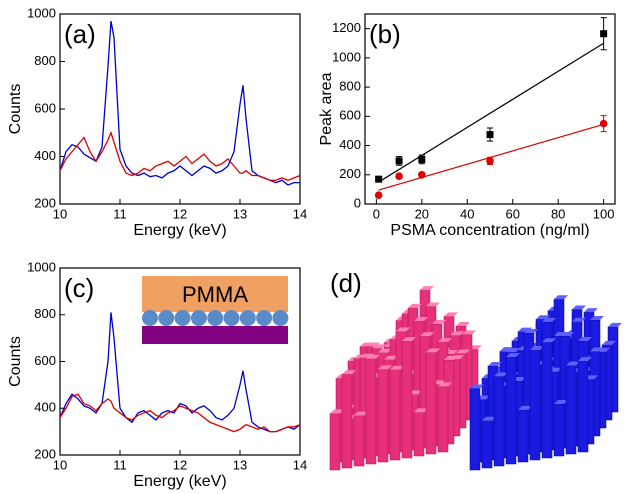 The height and width of the screenshot is (494, 643). I want to click on panel-label: (b), so click(385, 34).